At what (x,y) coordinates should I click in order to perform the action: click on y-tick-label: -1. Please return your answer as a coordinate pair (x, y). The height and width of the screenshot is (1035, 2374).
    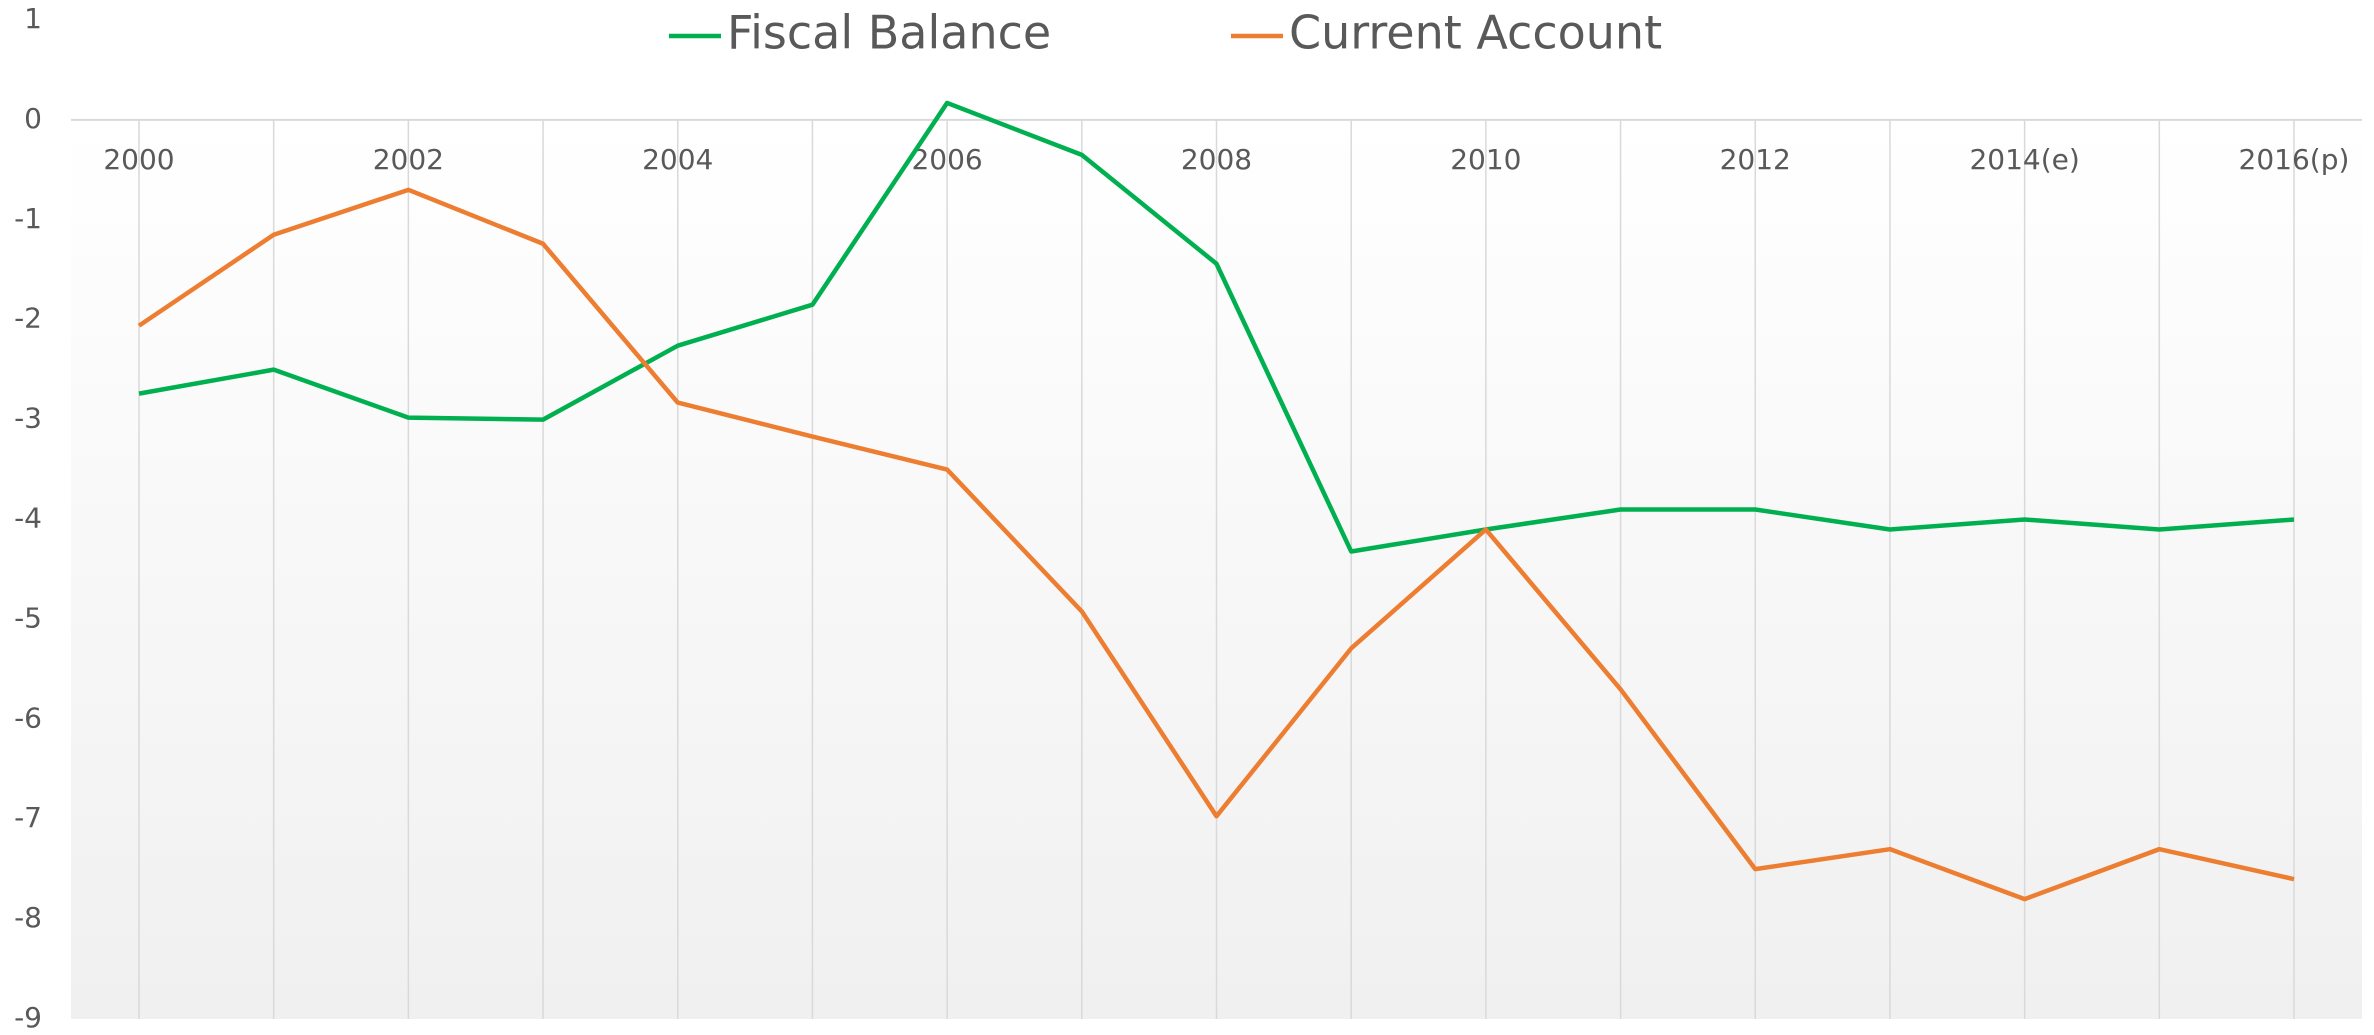
    Looking at the image, I should click on (28, 218).